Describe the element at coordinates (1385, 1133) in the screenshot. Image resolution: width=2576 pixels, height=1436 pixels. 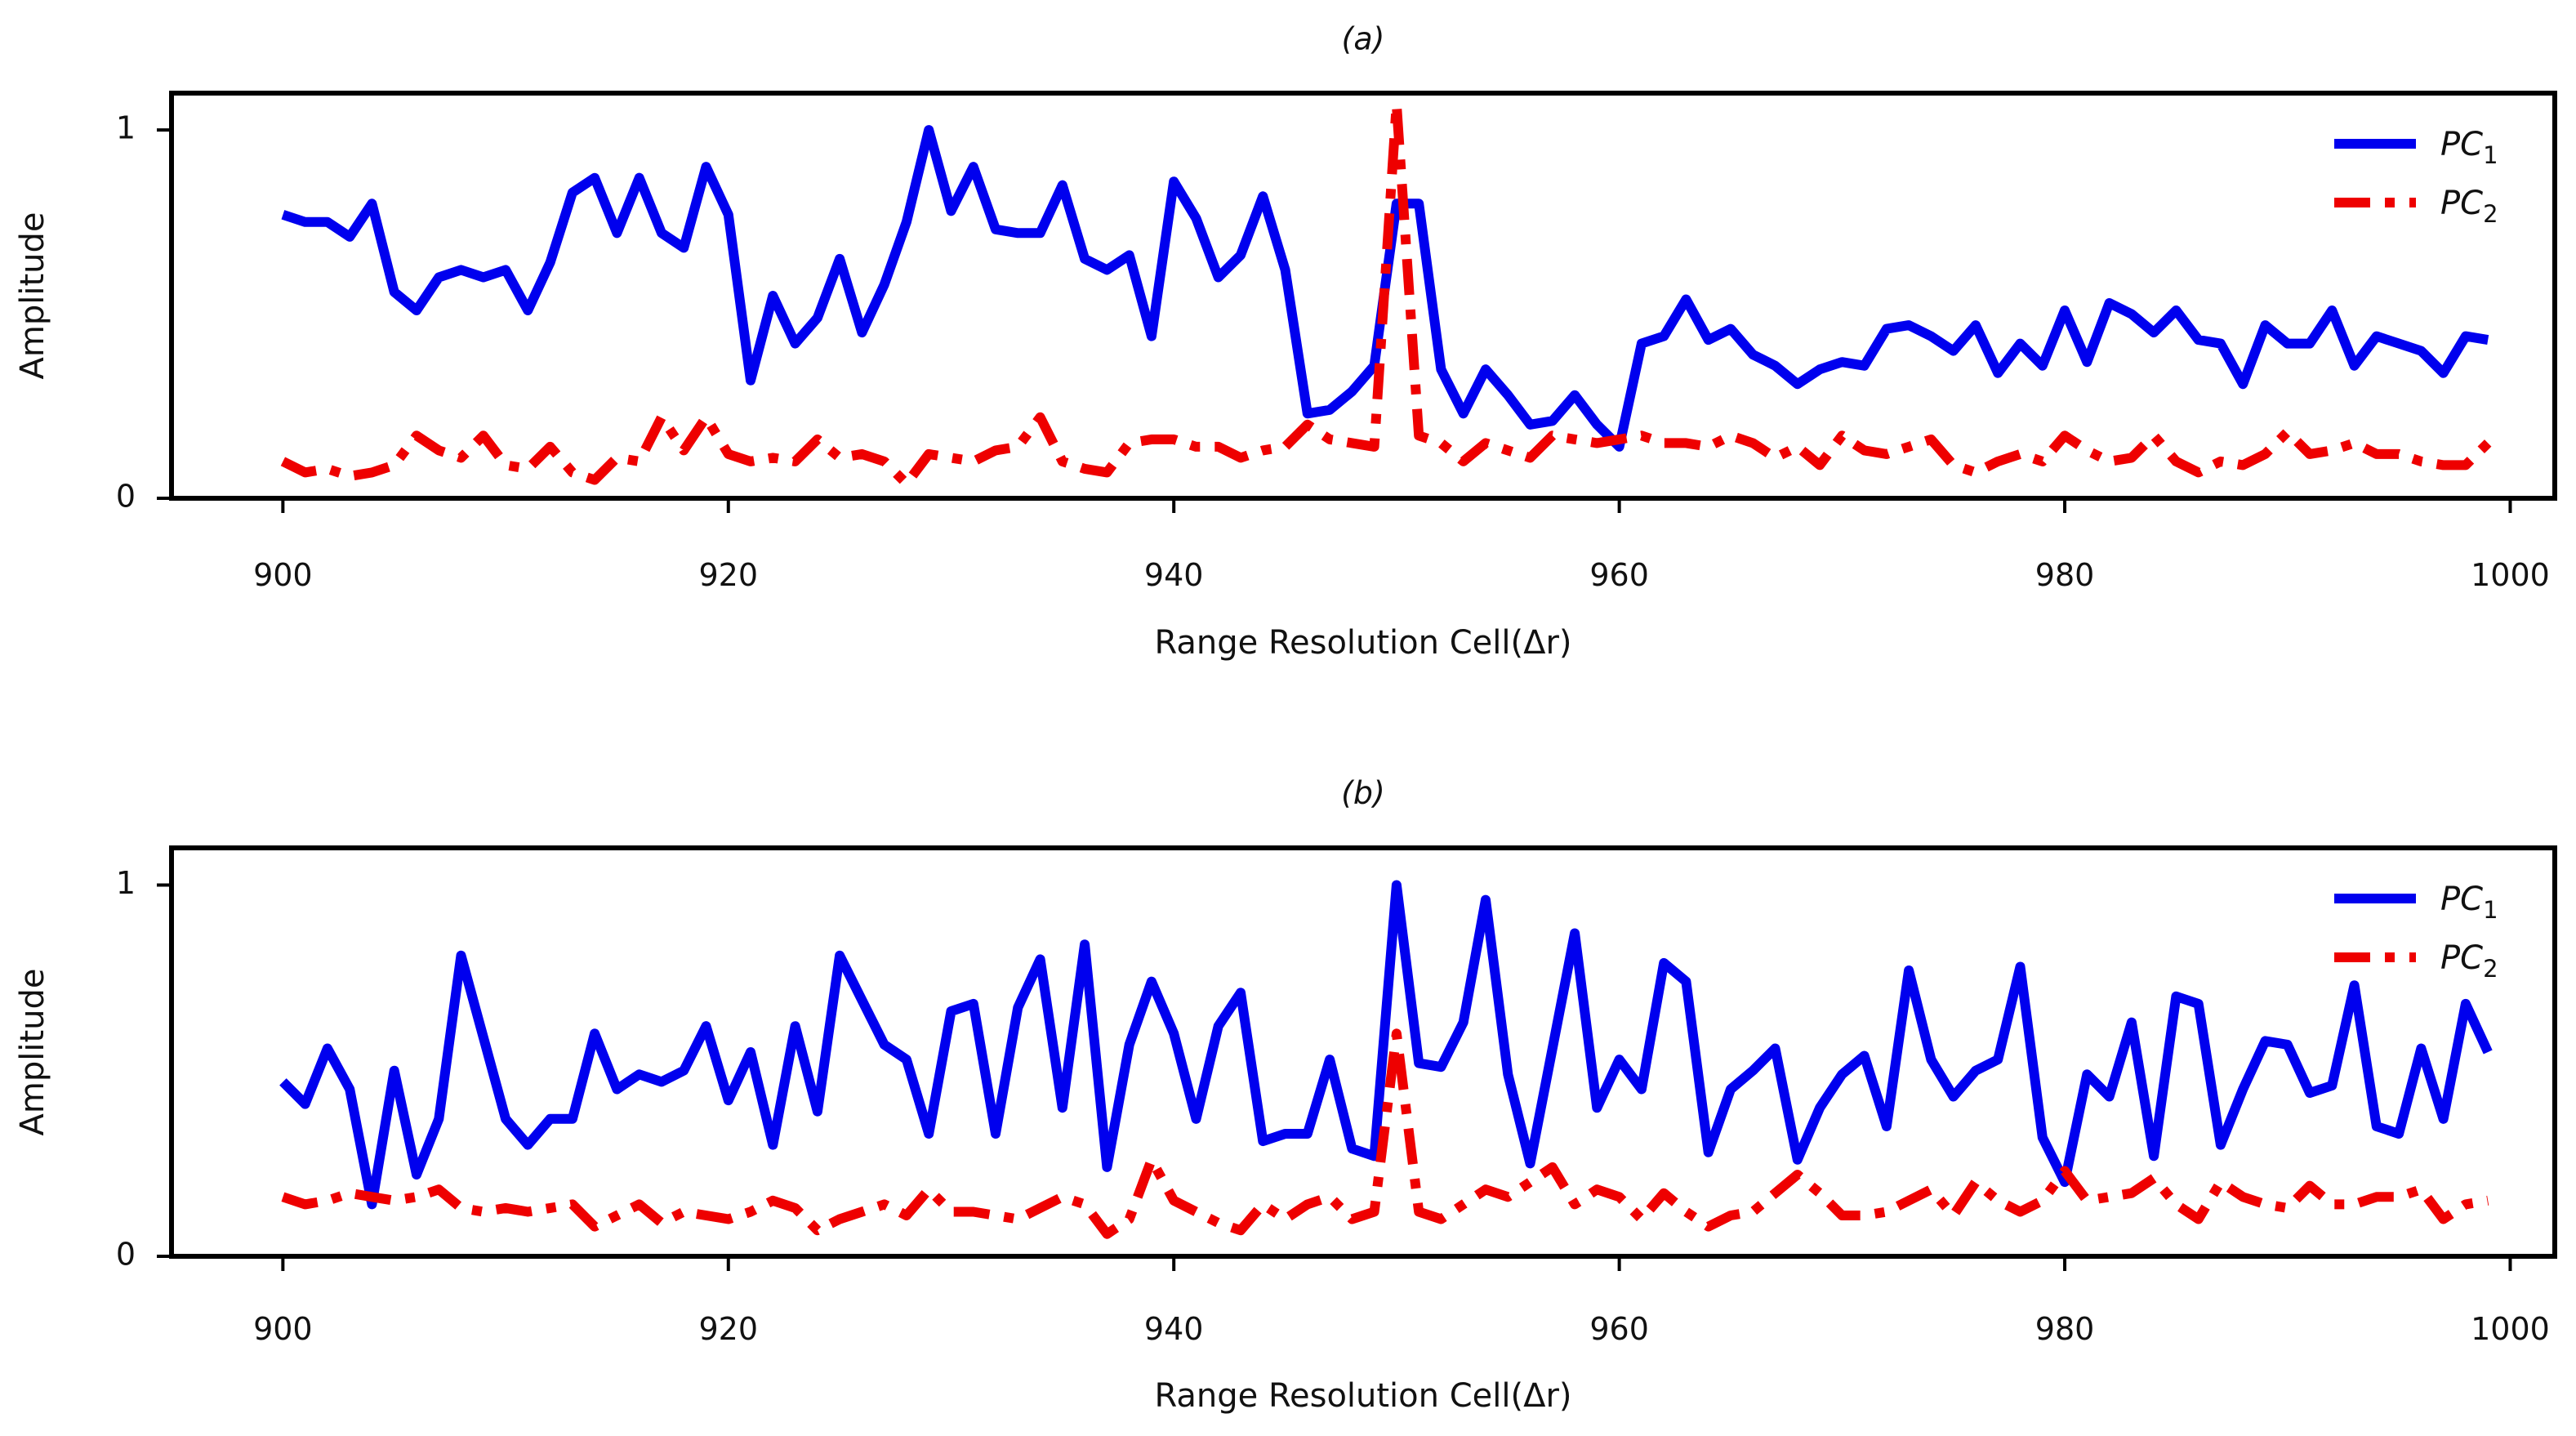
I see `series-line-pc2` at that location.